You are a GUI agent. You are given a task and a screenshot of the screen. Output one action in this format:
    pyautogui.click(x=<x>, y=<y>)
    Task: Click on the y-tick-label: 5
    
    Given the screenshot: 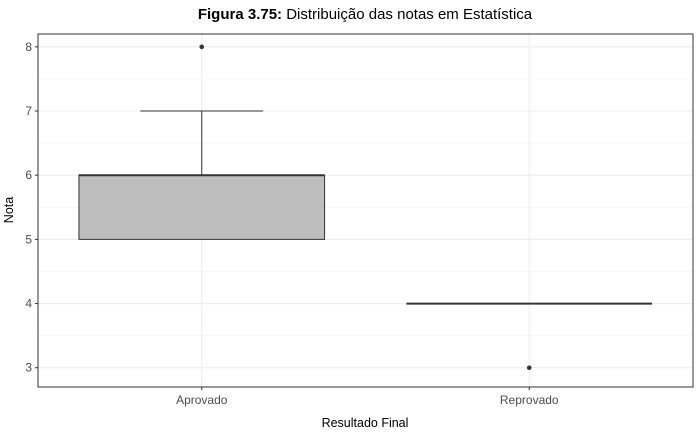 What is the action you would take?
    pyautogui.click(x=28, y=239)
    